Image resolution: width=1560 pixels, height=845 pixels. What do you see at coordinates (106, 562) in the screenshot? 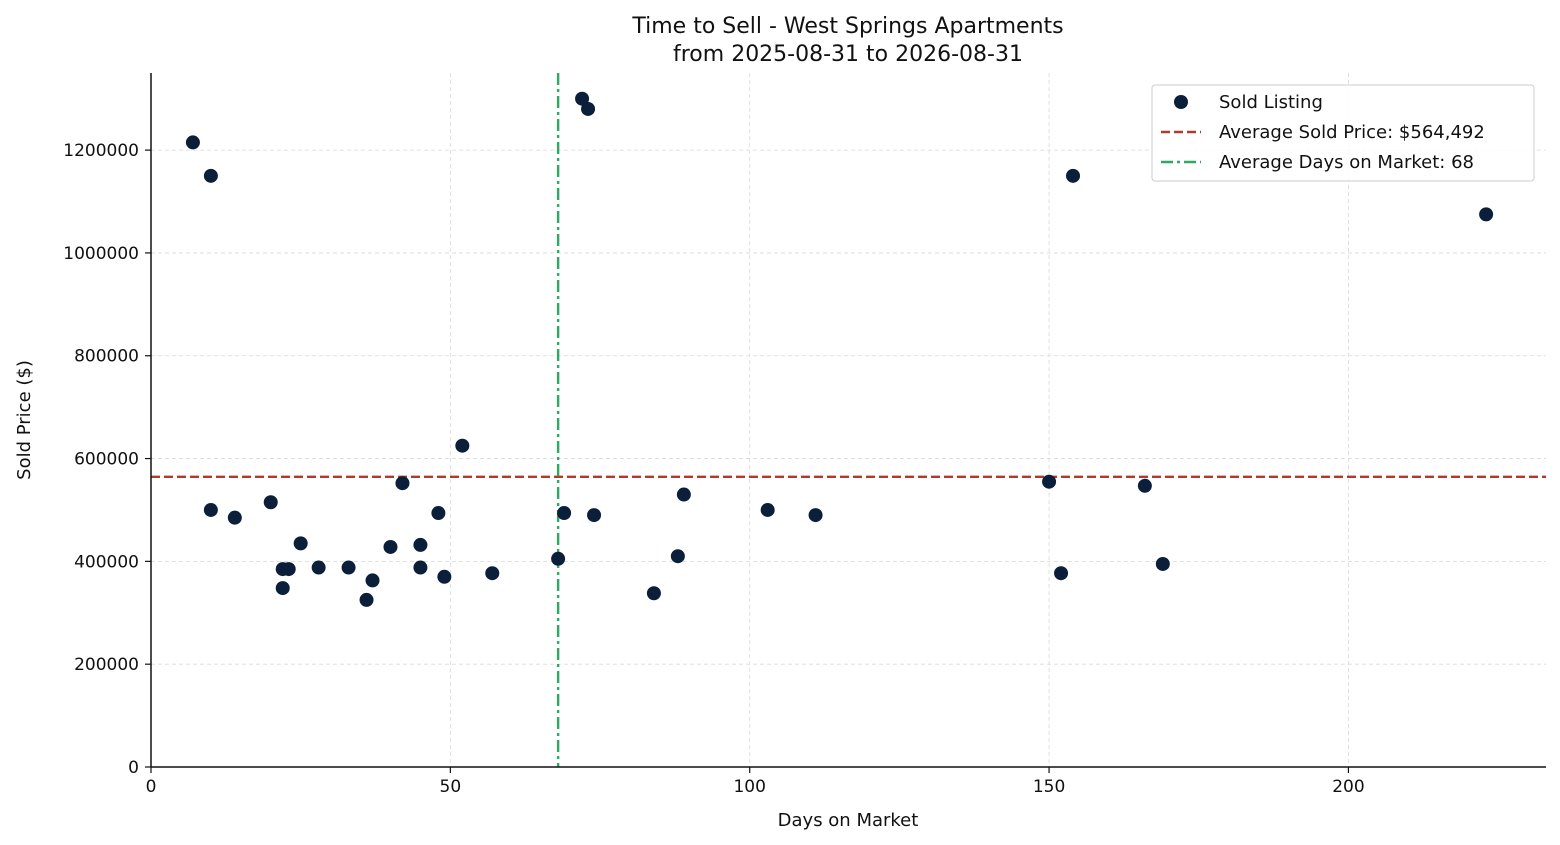
I see `y-tick-label: 400000` at bounding box center [106, 562].